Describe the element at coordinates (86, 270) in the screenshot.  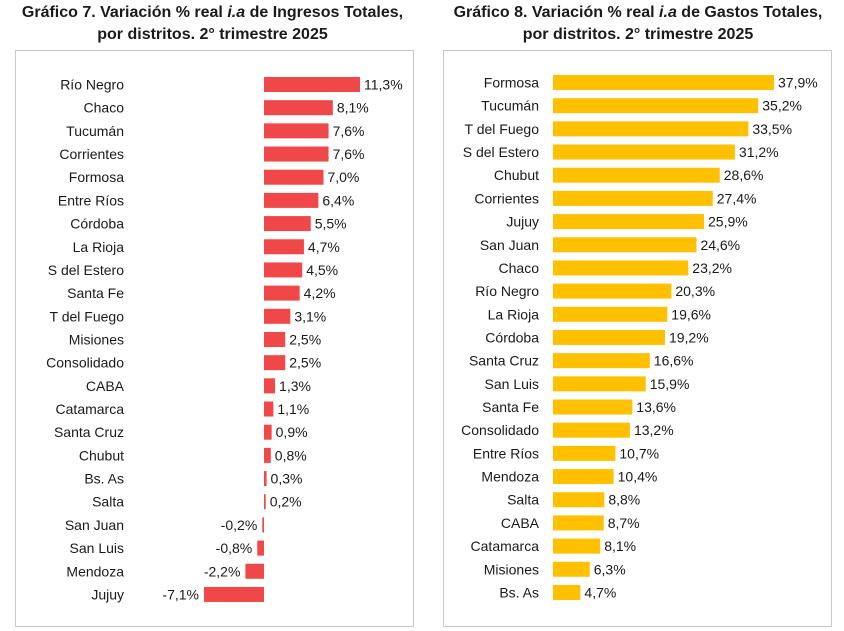
I see `ingresos-category-label: S del Estero` at that location.